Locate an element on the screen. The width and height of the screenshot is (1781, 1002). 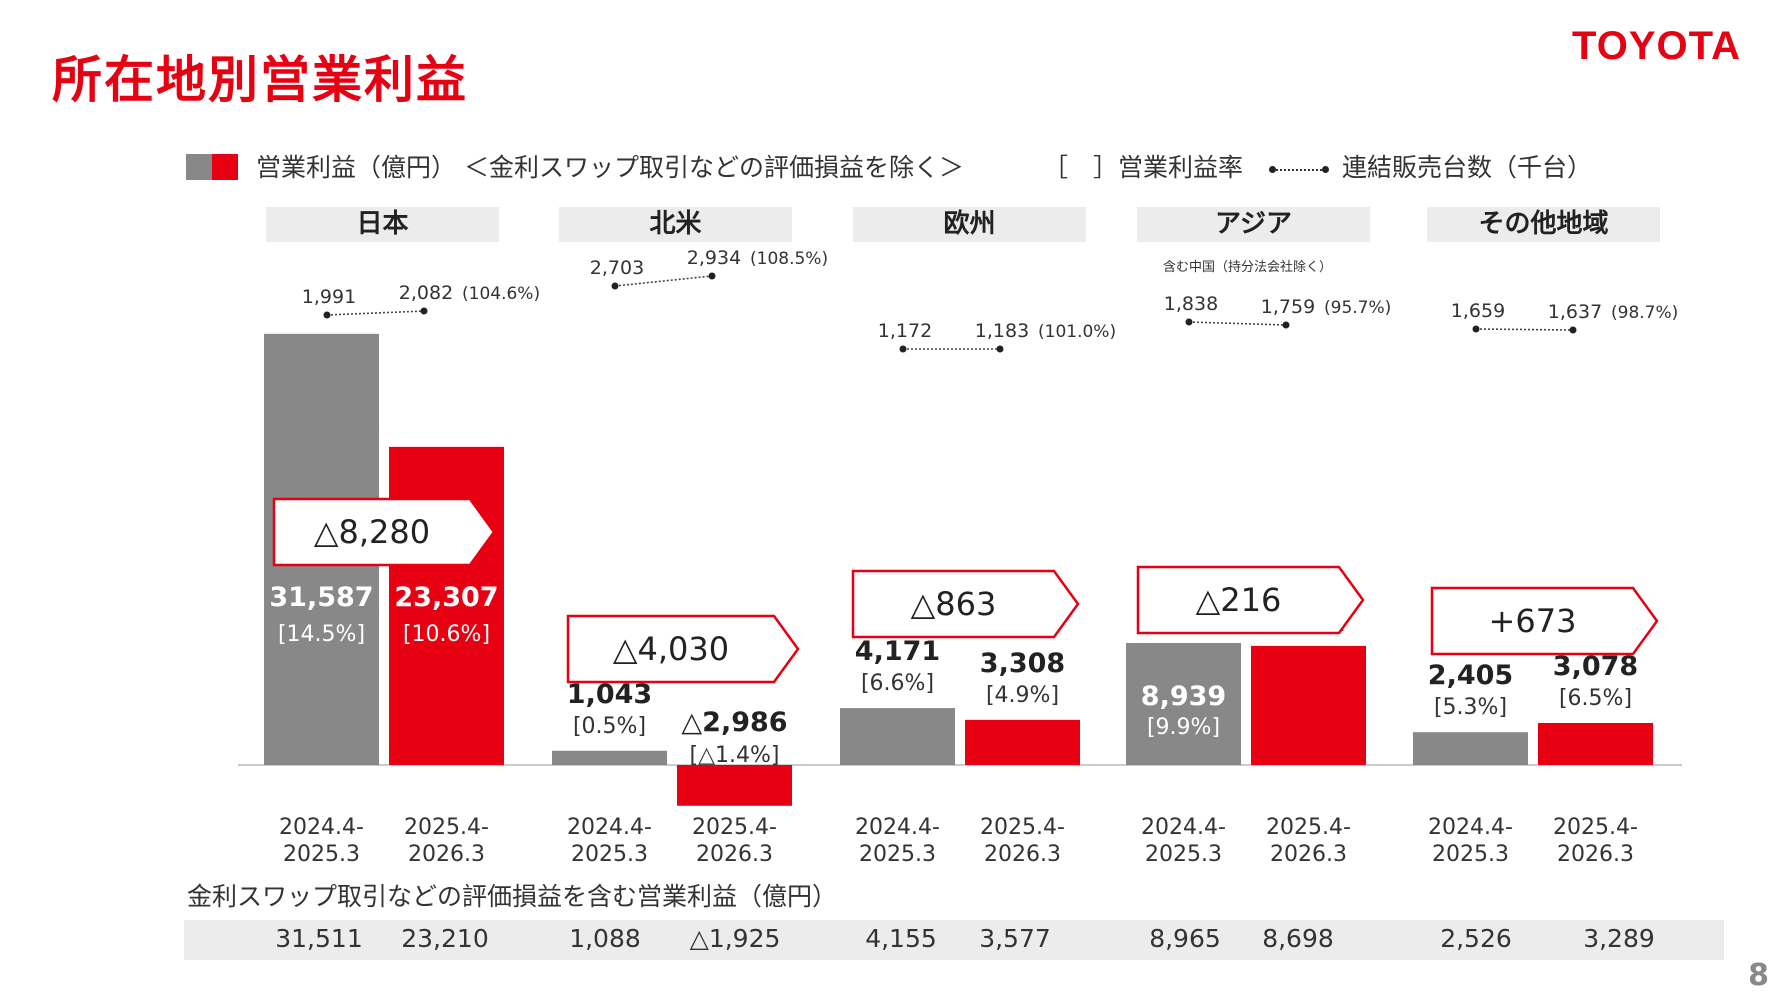
legend-bar-label: 営業利益（億円） ＜金利スワップ取引などの評価損益を除く＞ is located at coordinates (610, 167).